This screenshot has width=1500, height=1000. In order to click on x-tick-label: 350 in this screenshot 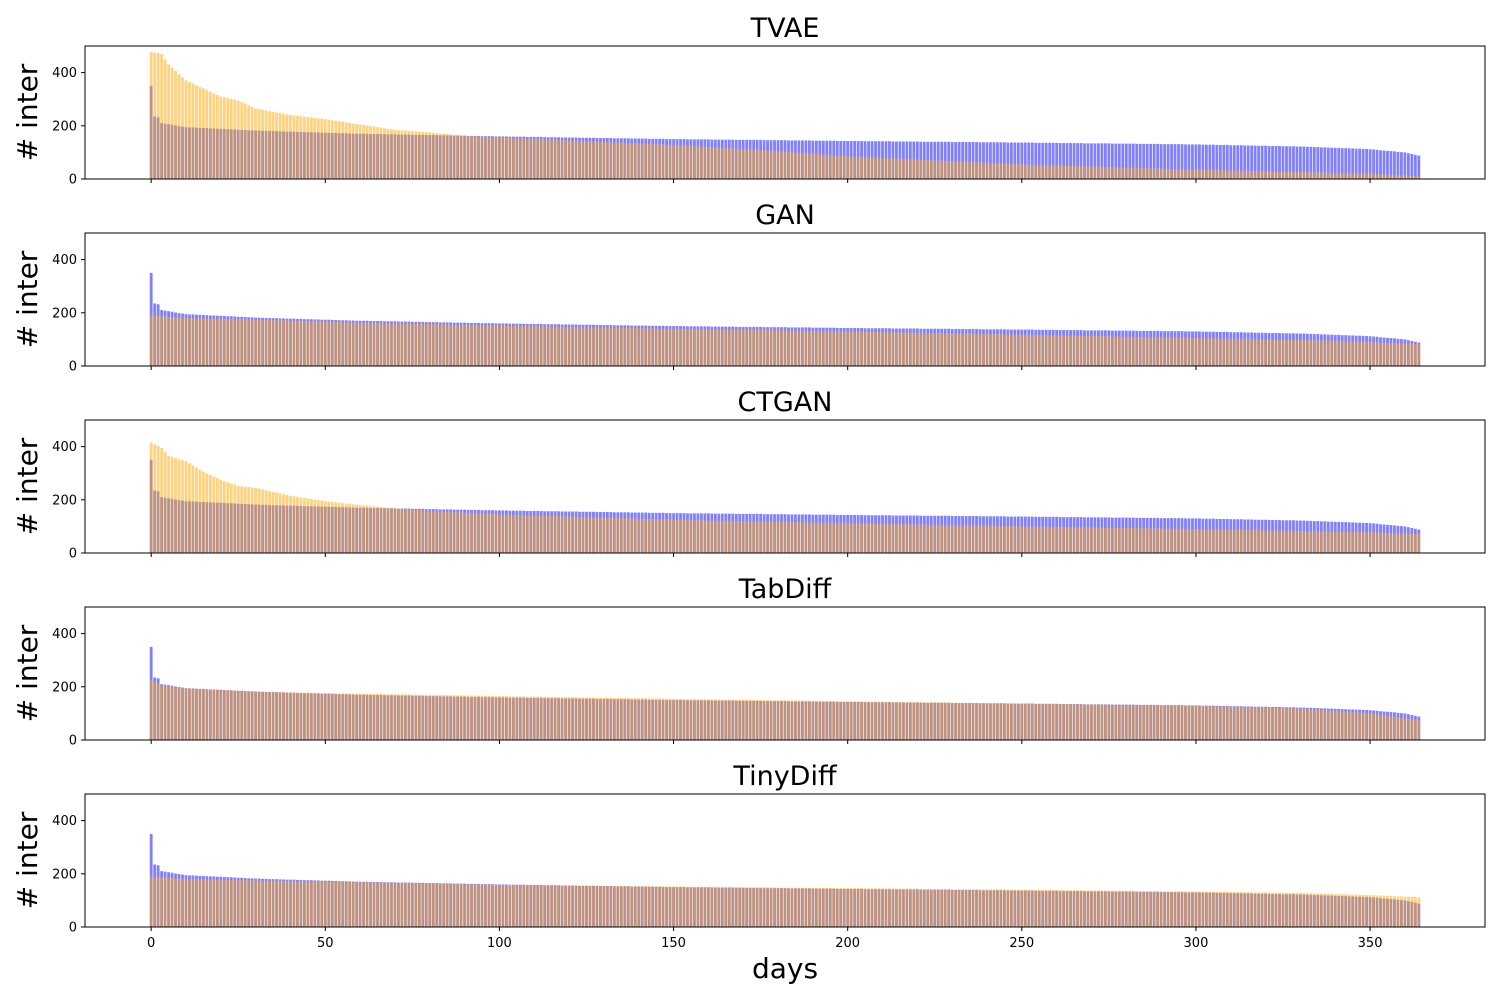, I will do `click(1370, 943)`.